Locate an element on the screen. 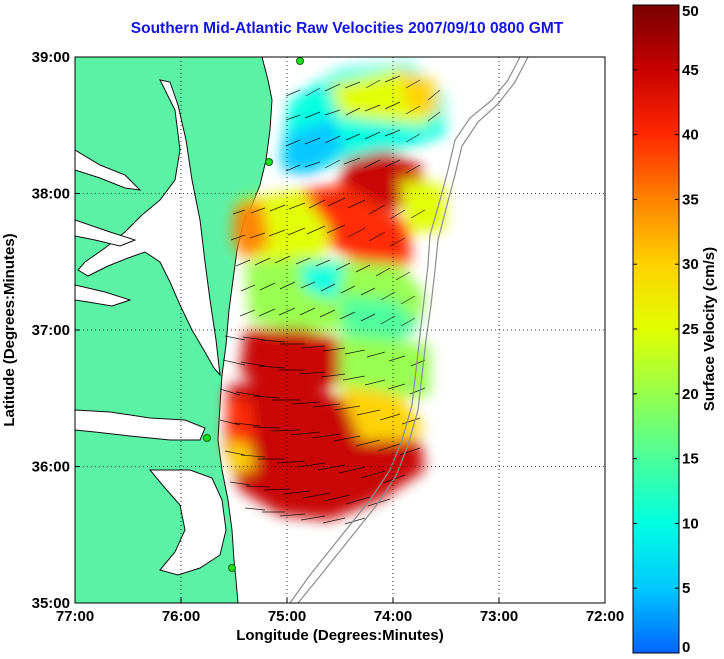 The width and height of the screenshot is (724, 659). colorbar-tick-label: 10 is located at coordinates (690, 523).